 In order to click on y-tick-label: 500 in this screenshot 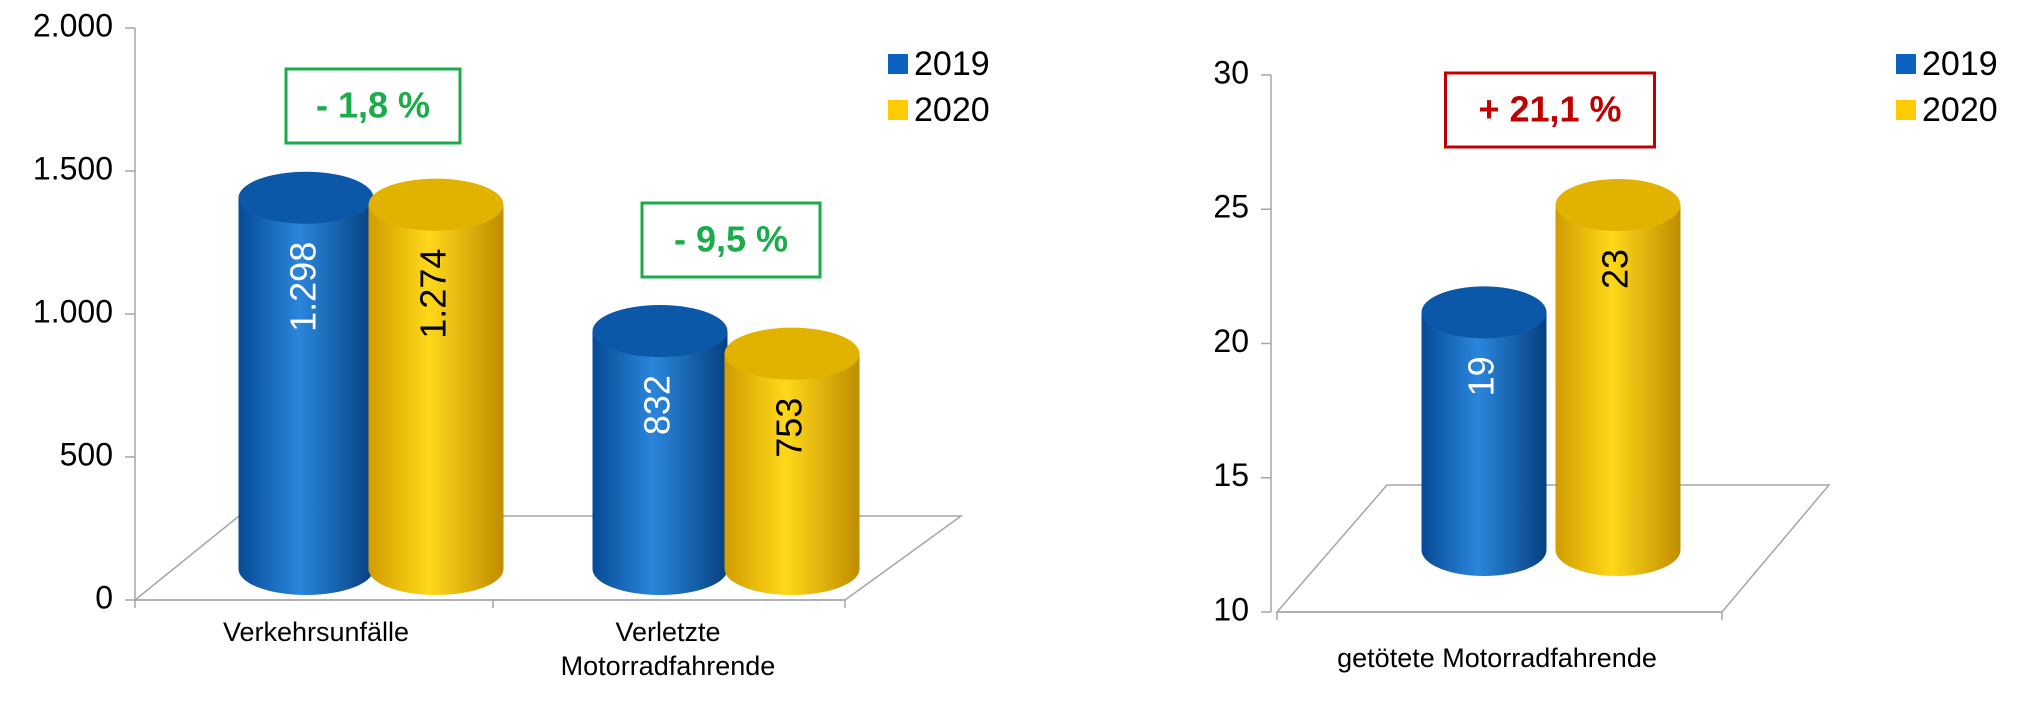, I will do `click(86, 454)`.